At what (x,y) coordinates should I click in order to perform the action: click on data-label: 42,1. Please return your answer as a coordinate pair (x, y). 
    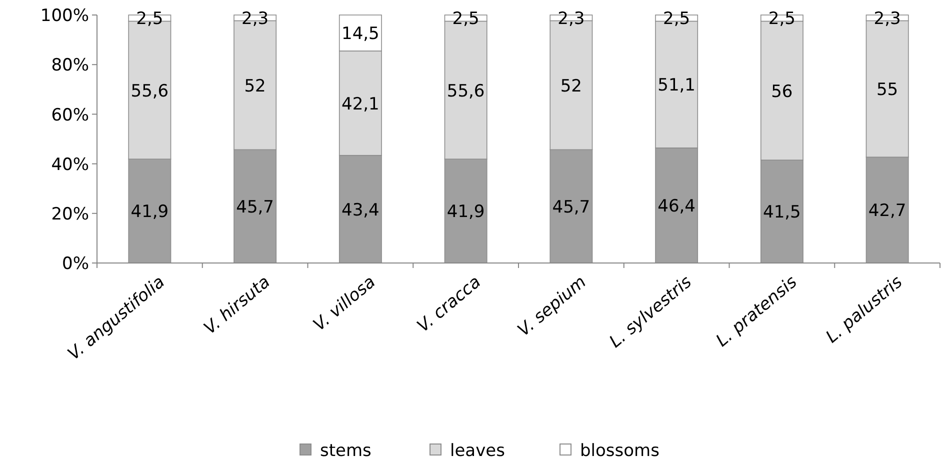
    Looking at the image, I should click on (361, 104).